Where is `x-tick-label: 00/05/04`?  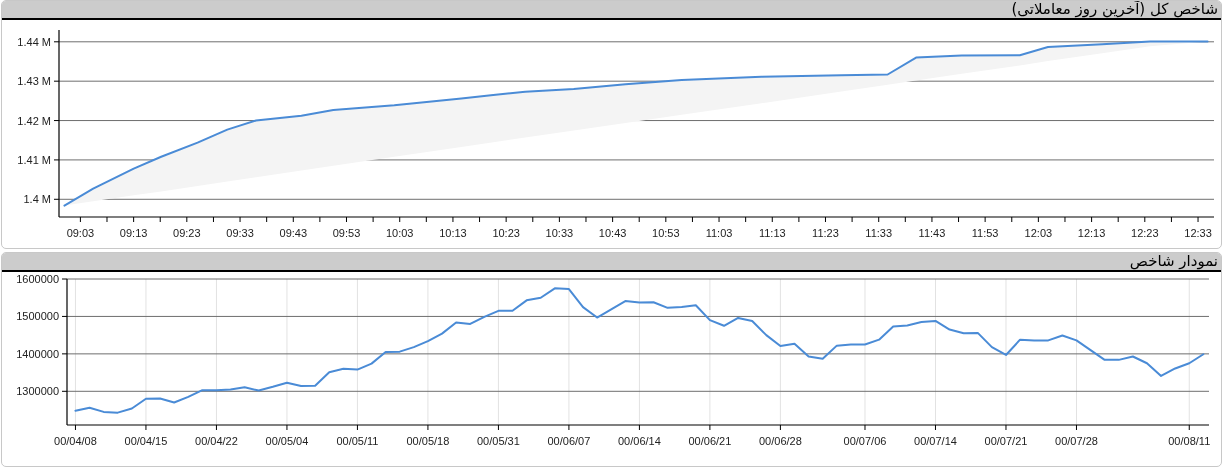
x-tick-label: 00/05/04 is located at coordinates (287, 441).